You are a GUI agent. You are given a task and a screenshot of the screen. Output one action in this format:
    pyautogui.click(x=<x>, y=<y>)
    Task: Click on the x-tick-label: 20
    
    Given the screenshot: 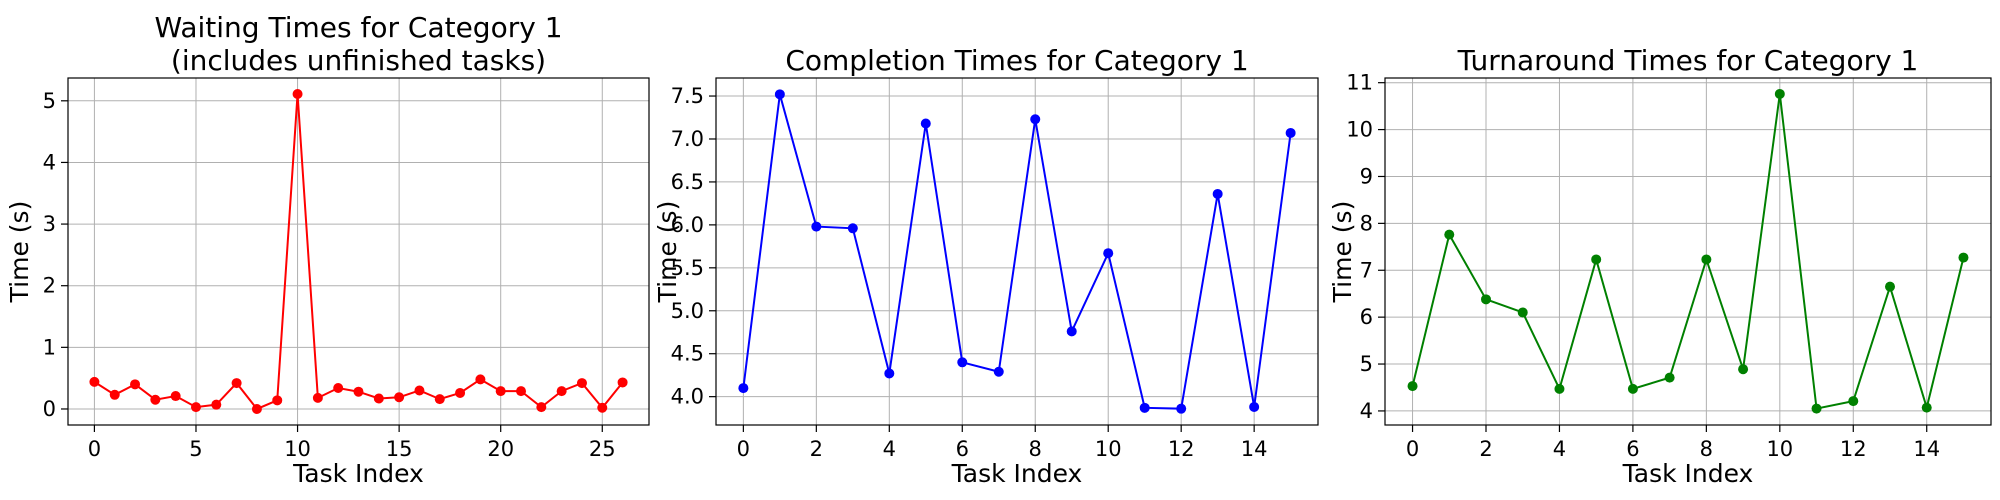 What is the action you would take?
    pyautogui.click(x=500, y=449)
    